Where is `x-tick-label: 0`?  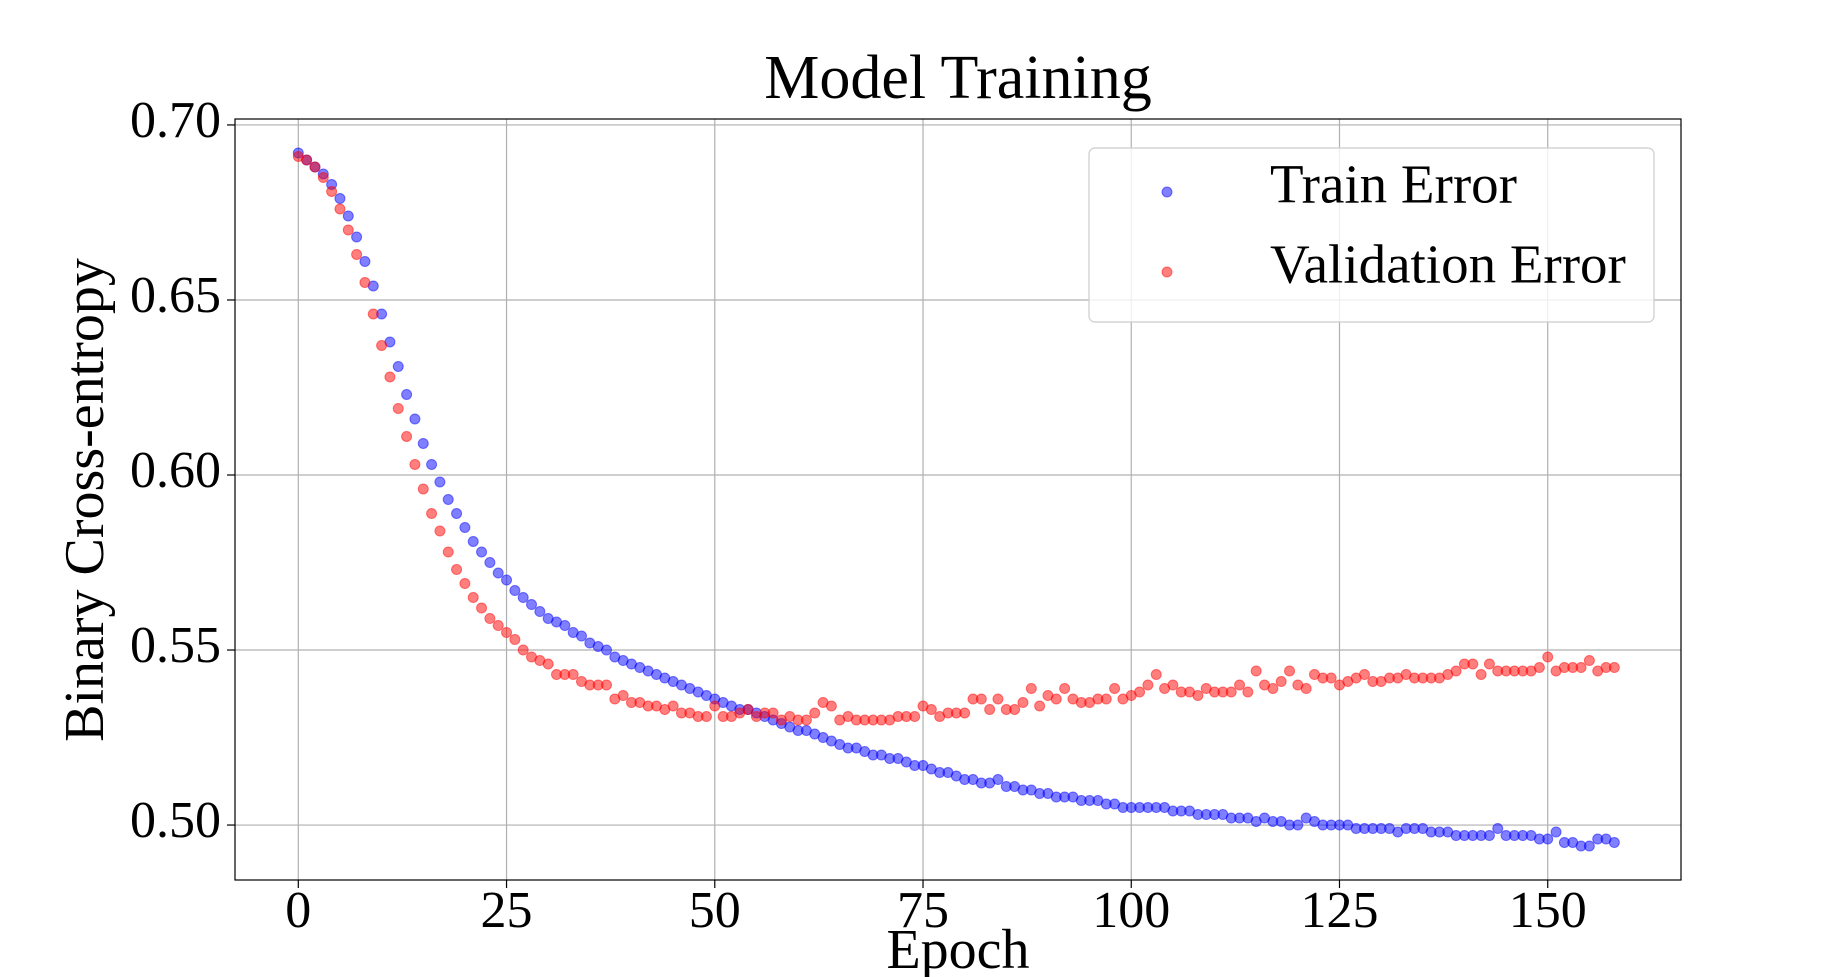
x-tick-label: 0 is located at coordinates (298, 910).